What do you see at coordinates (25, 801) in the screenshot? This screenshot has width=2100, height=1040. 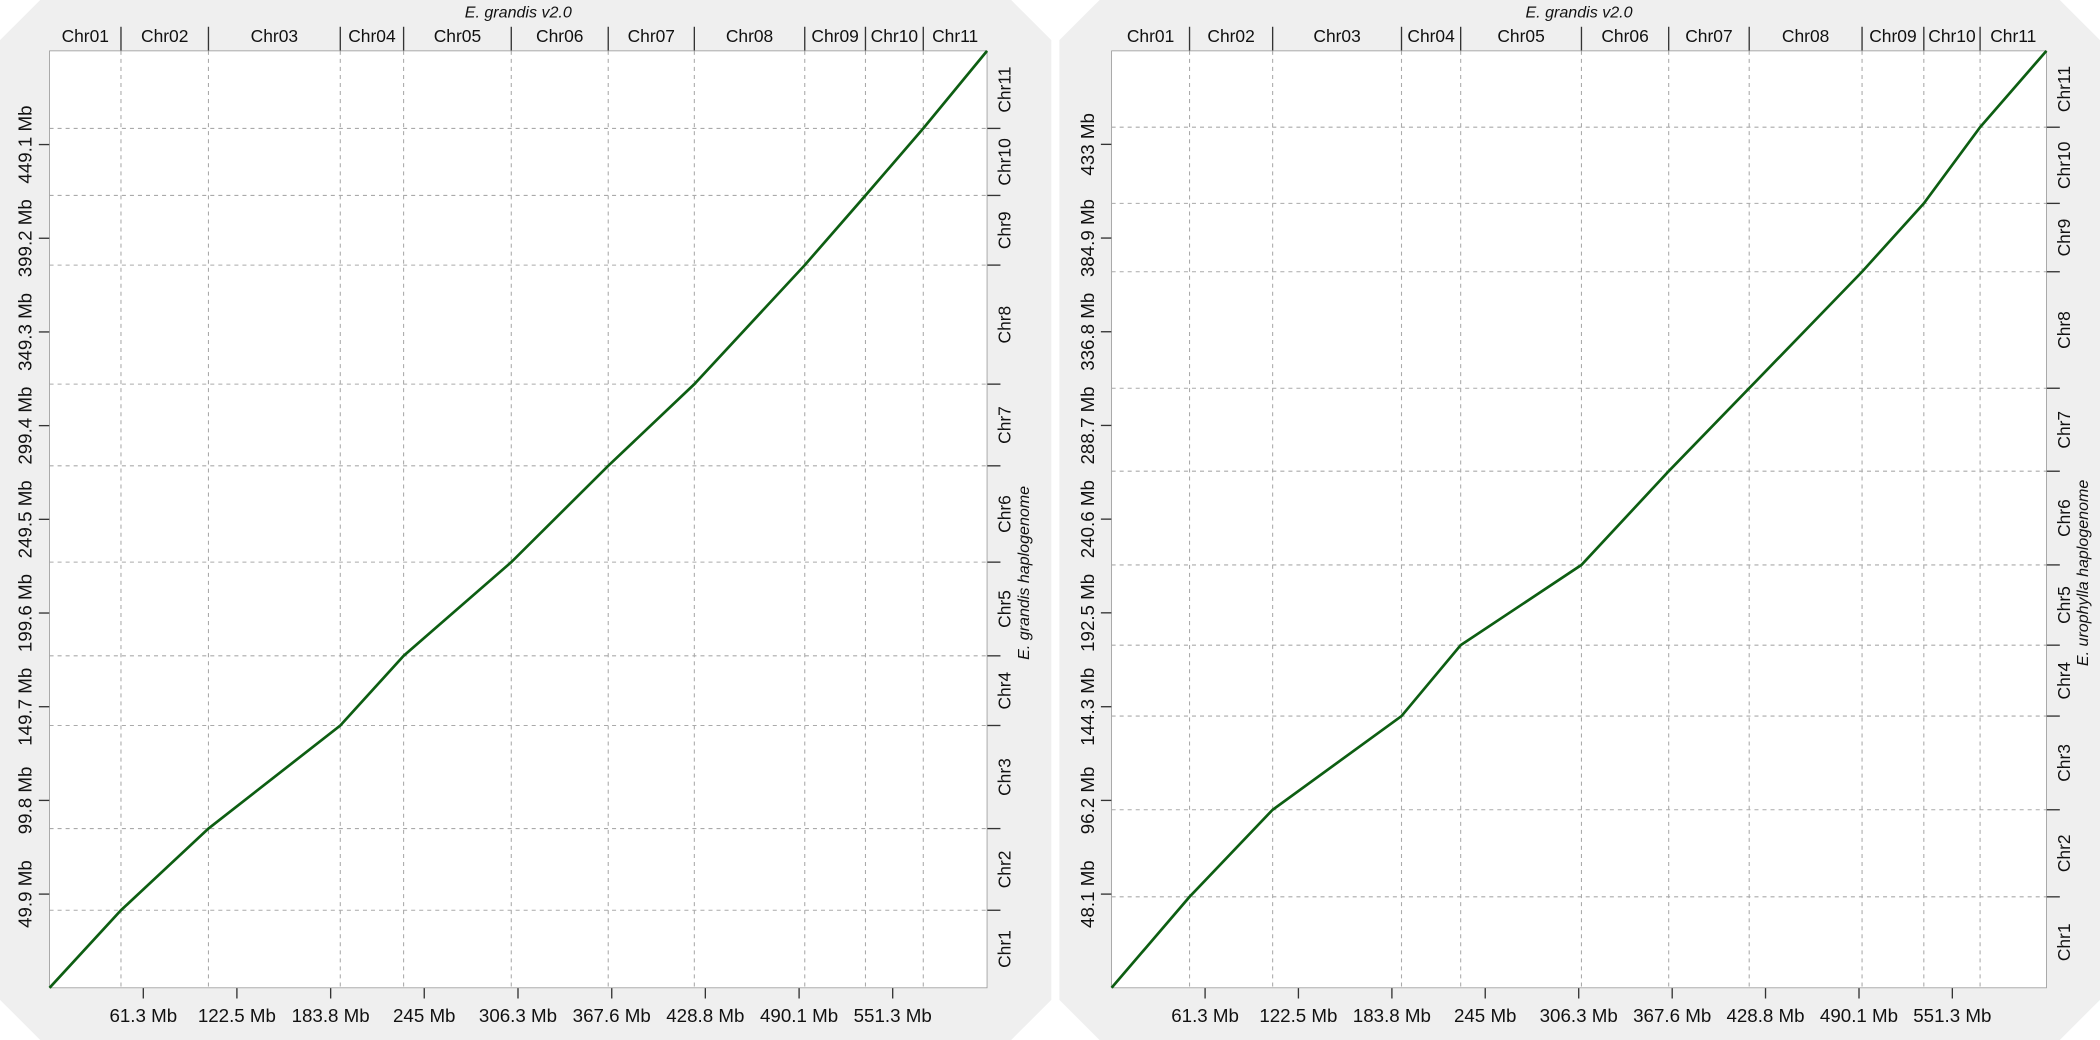 I see `y-tick-label: 99.8 Mb` at bounding box center [25, 801].